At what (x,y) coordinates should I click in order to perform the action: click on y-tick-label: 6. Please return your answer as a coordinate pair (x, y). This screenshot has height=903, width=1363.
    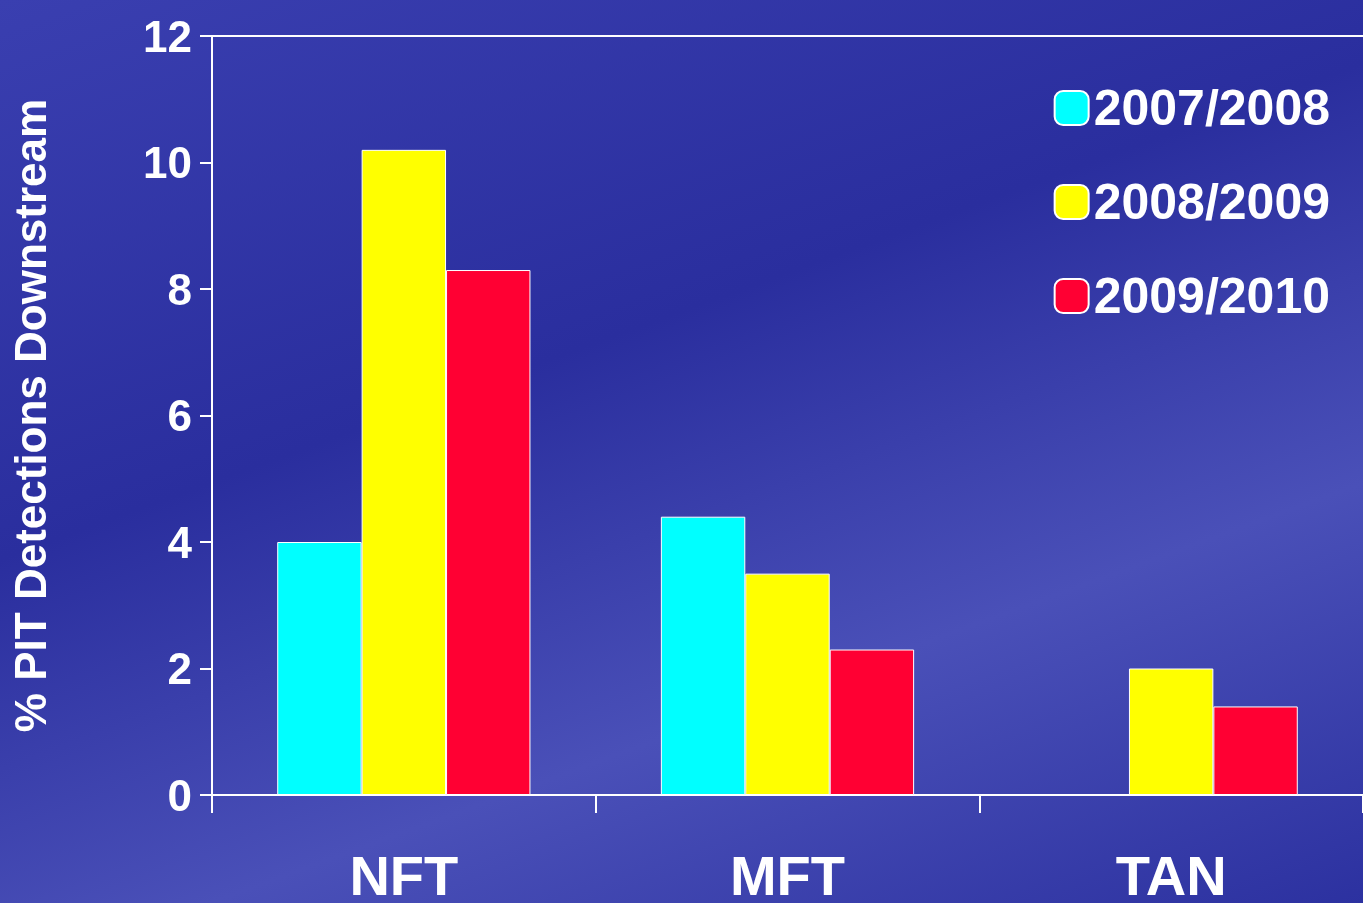
    Looking at the image, I should click on (179, 415).